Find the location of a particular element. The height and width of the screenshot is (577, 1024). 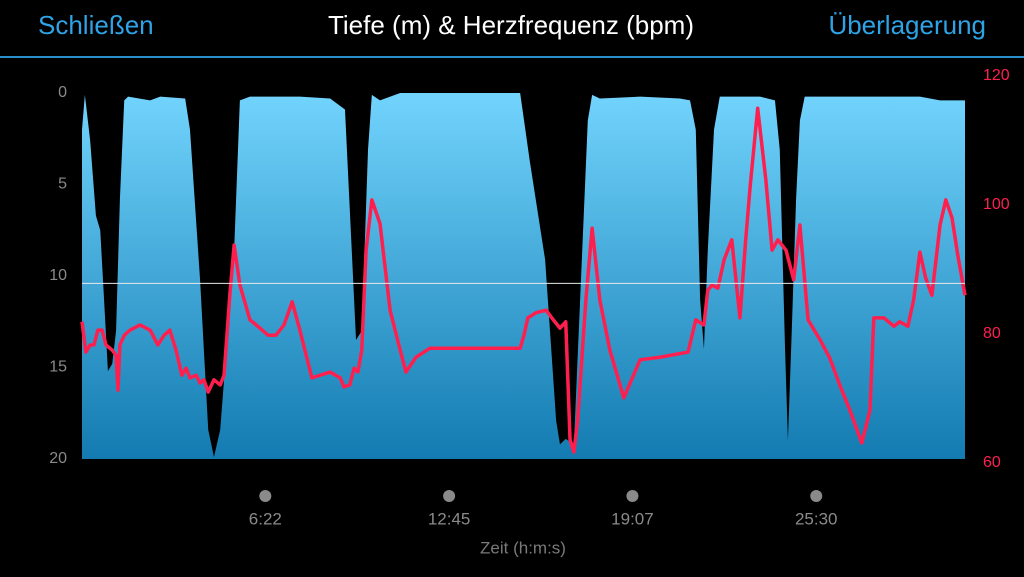

x-tick-label: 6:22 is located at coordinates (265, 518).